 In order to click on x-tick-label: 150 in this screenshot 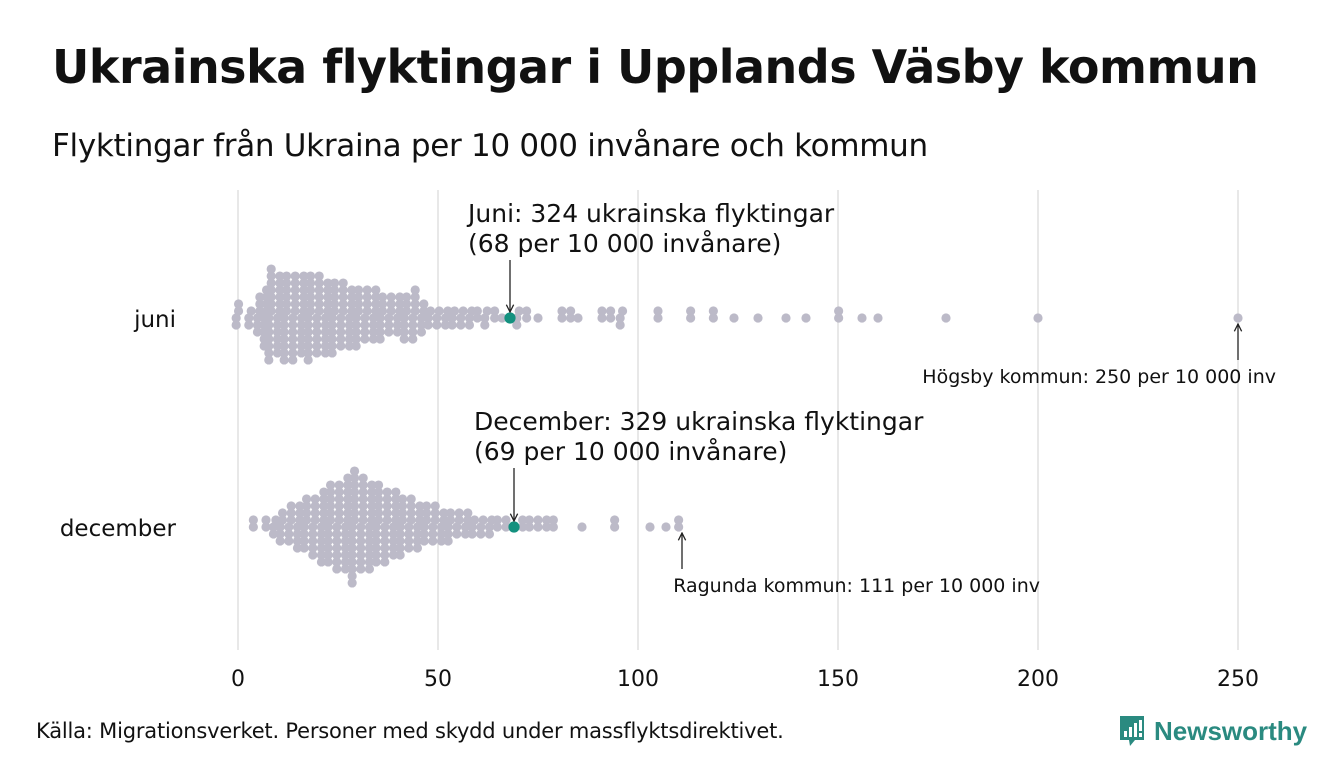, I will do `click(838, 679)`.